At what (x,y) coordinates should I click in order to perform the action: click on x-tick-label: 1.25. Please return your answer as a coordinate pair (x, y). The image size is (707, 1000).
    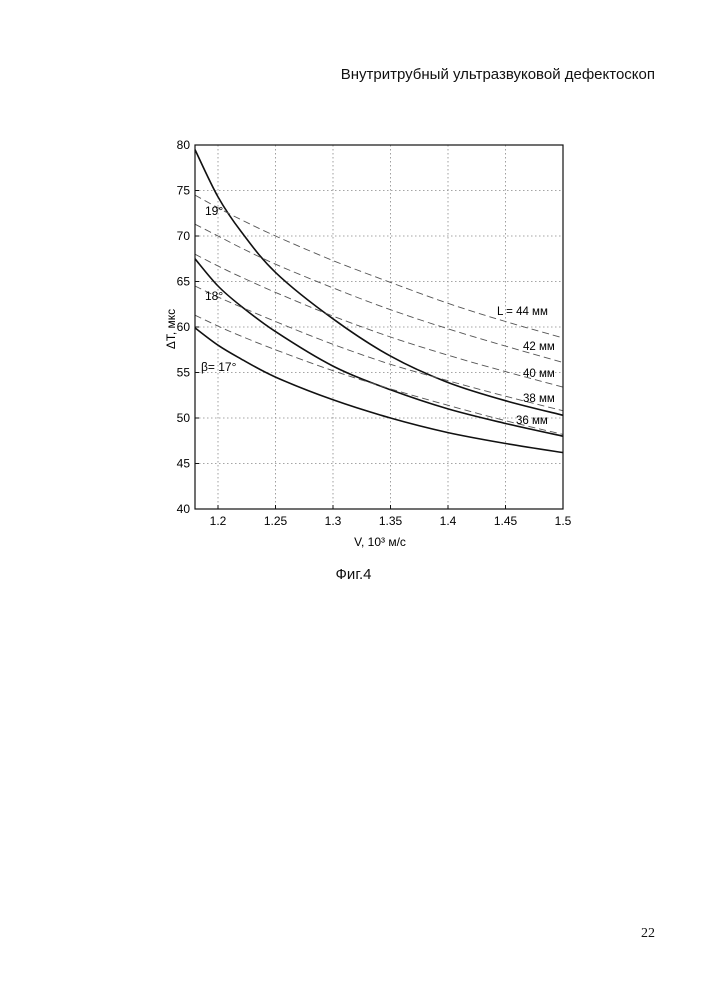
    Looking at the image, I should click on (276, 521).